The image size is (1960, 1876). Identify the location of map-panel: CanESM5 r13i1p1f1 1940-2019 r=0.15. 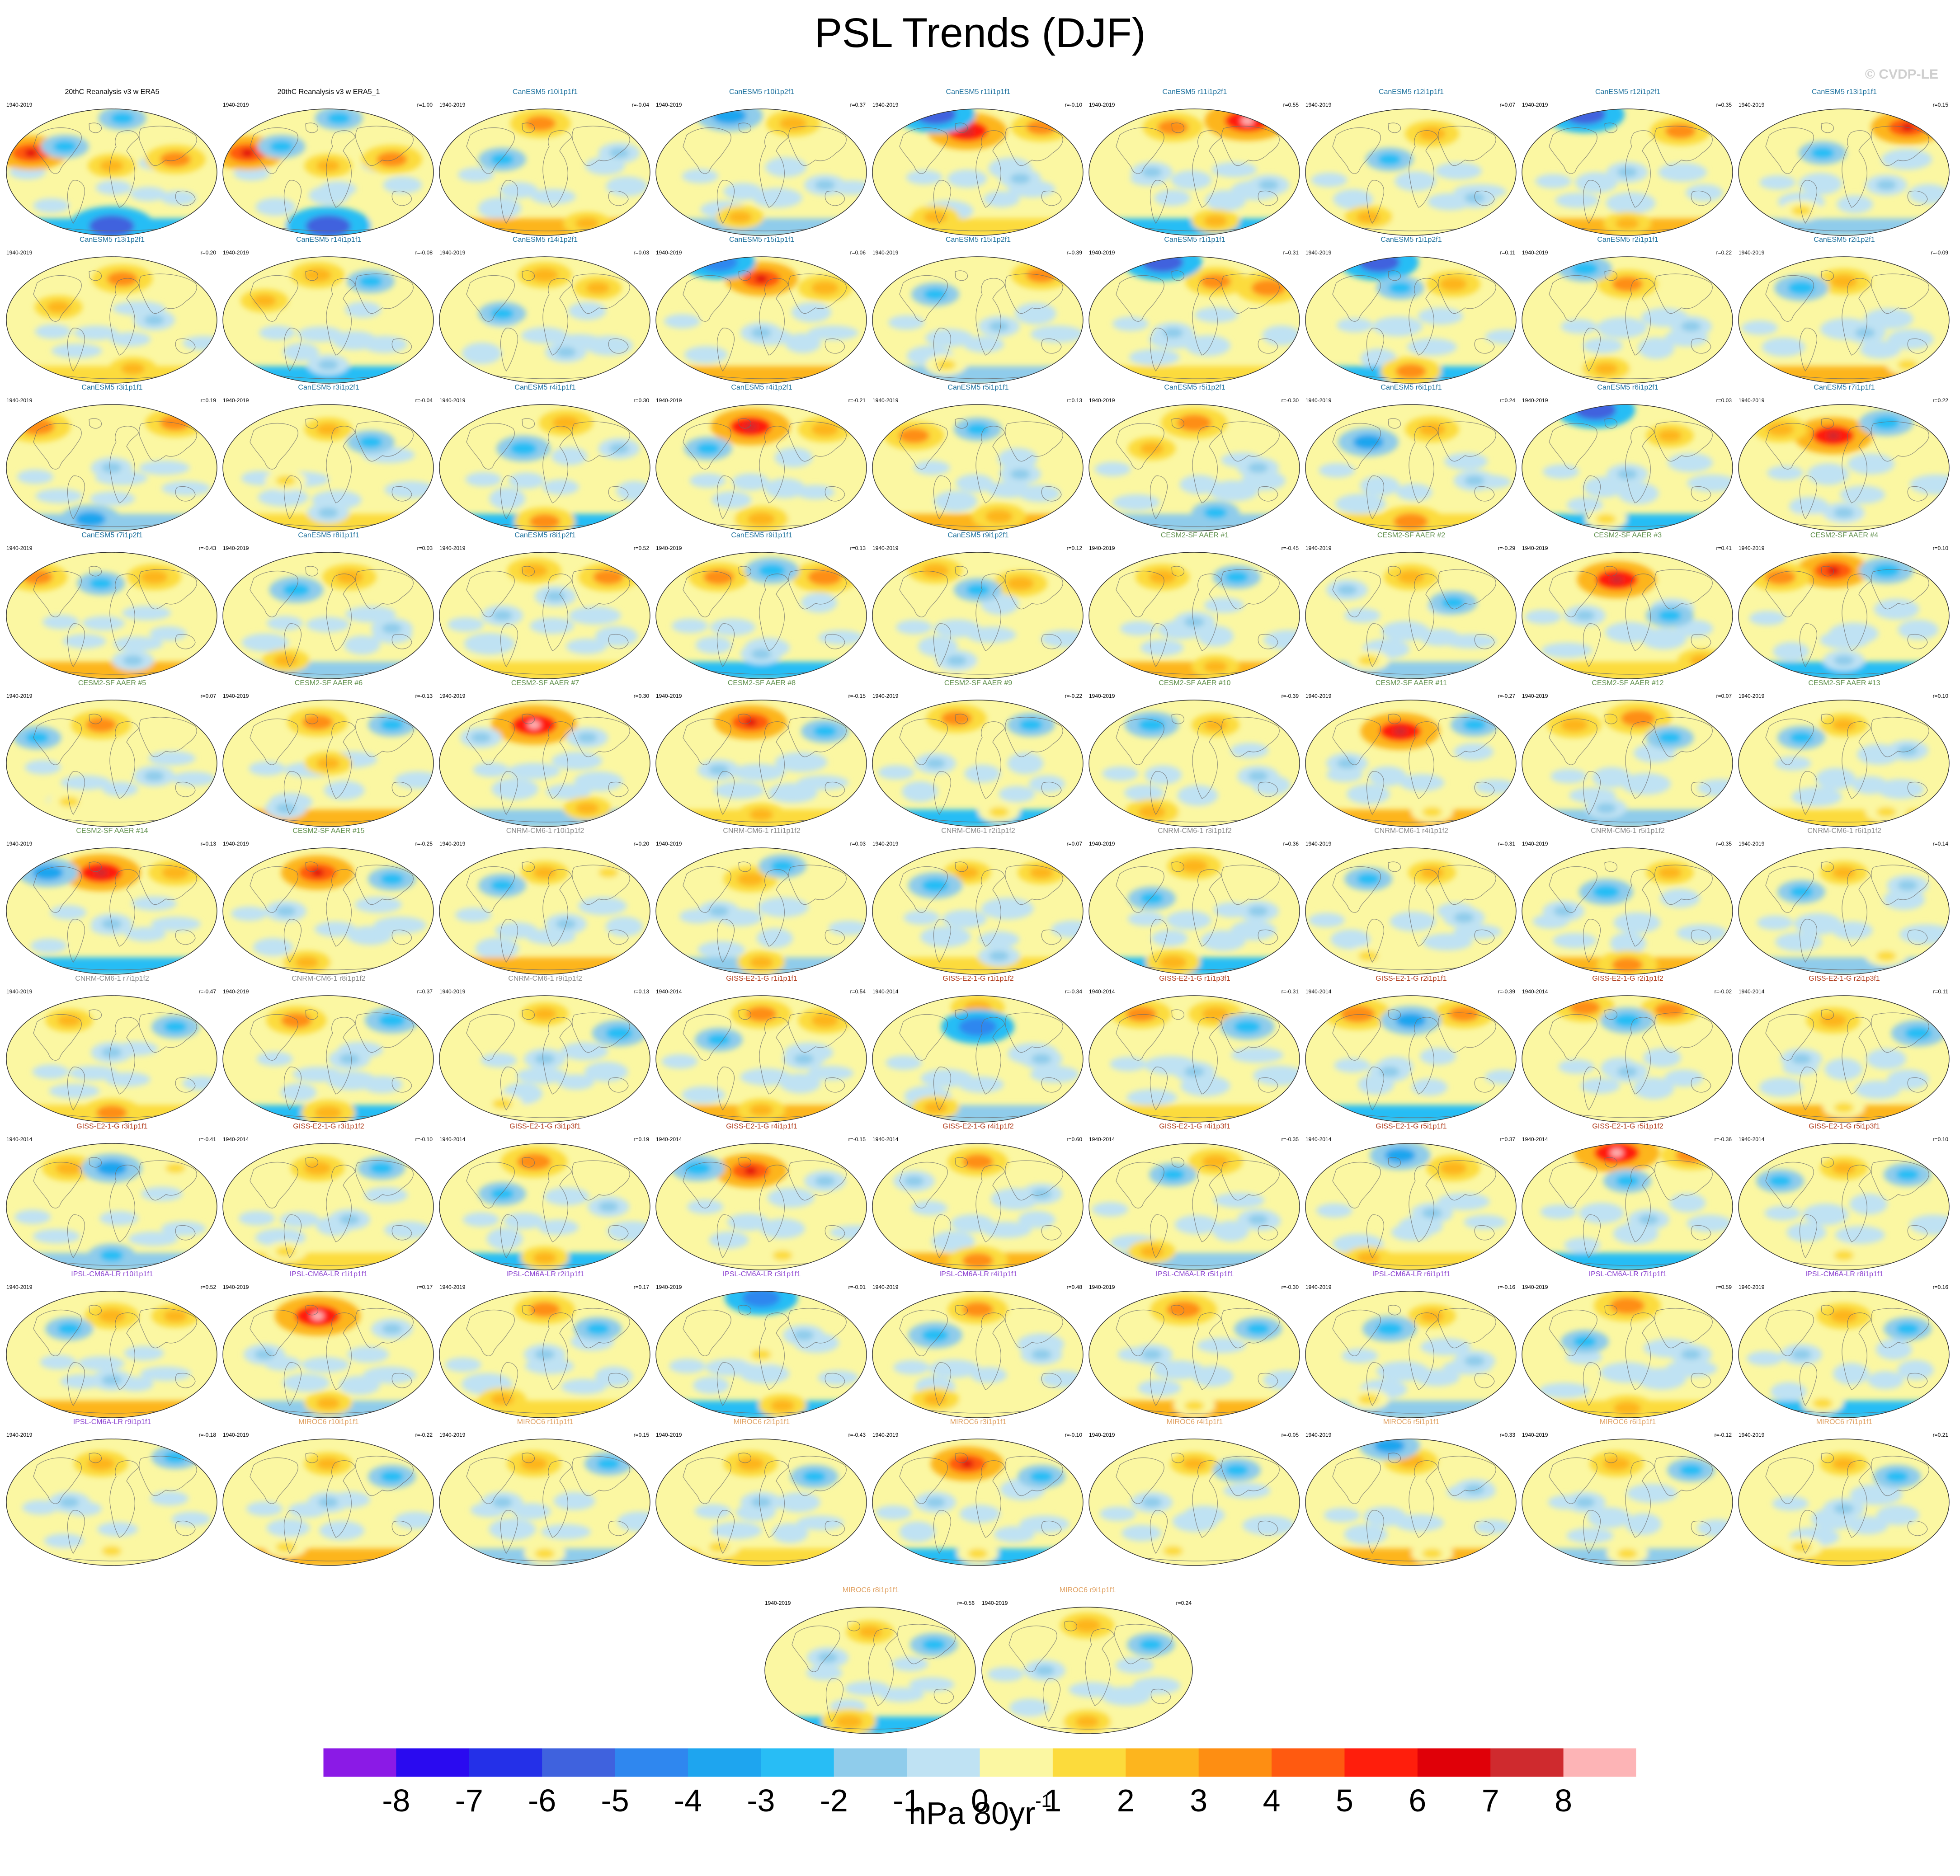
(1844, 162).